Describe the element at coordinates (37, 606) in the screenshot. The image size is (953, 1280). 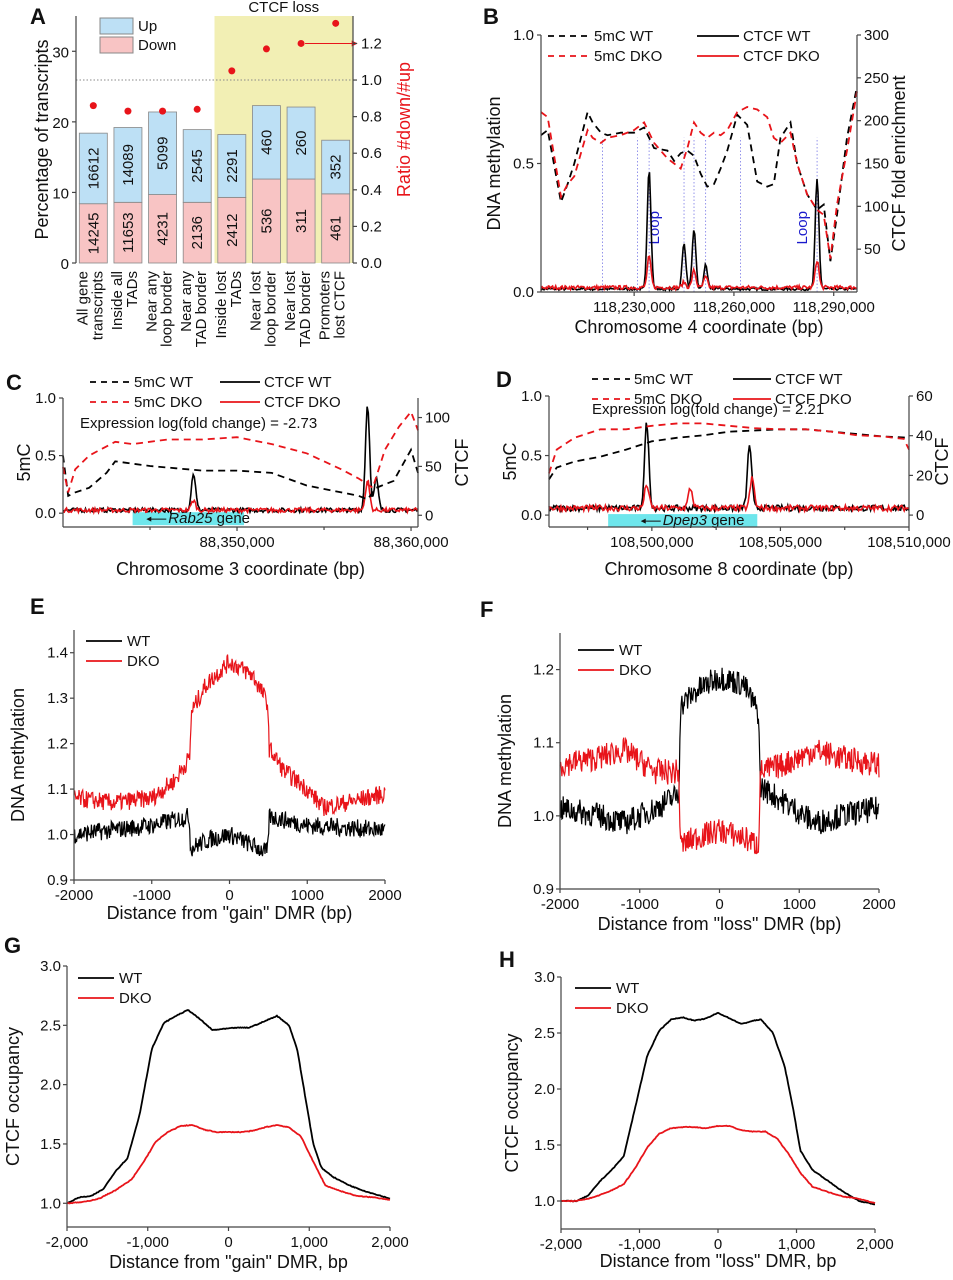
I see `panel-label-e: E` at that location.